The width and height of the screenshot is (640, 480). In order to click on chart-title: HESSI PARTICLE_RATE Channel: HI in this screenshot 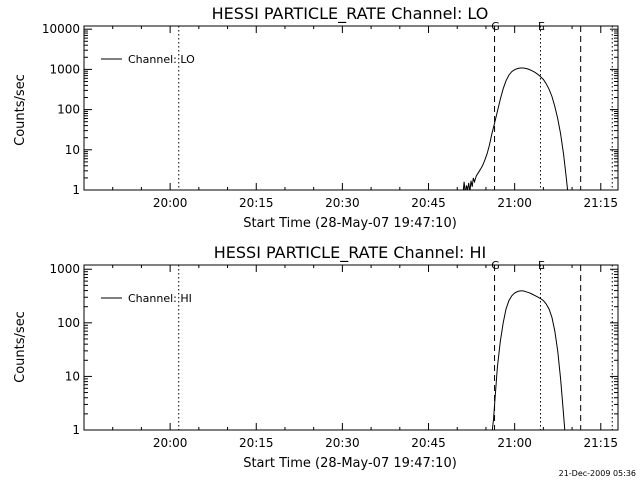, I will do `click(350, 253)`.